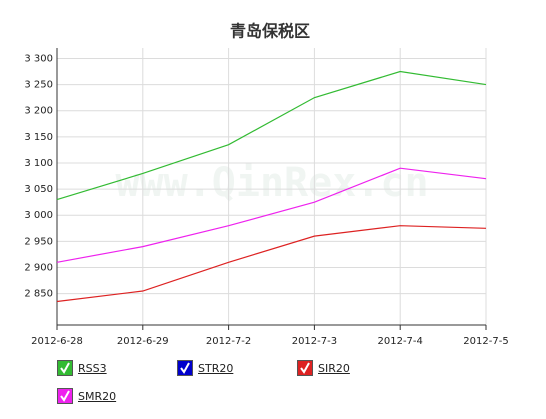 Image resolution: width=546 pixels, height=419 pixels. Describe the element at coordinates (228, 341) in the screenshot. I see `x-tick-label: 2012-7-2` at that location.